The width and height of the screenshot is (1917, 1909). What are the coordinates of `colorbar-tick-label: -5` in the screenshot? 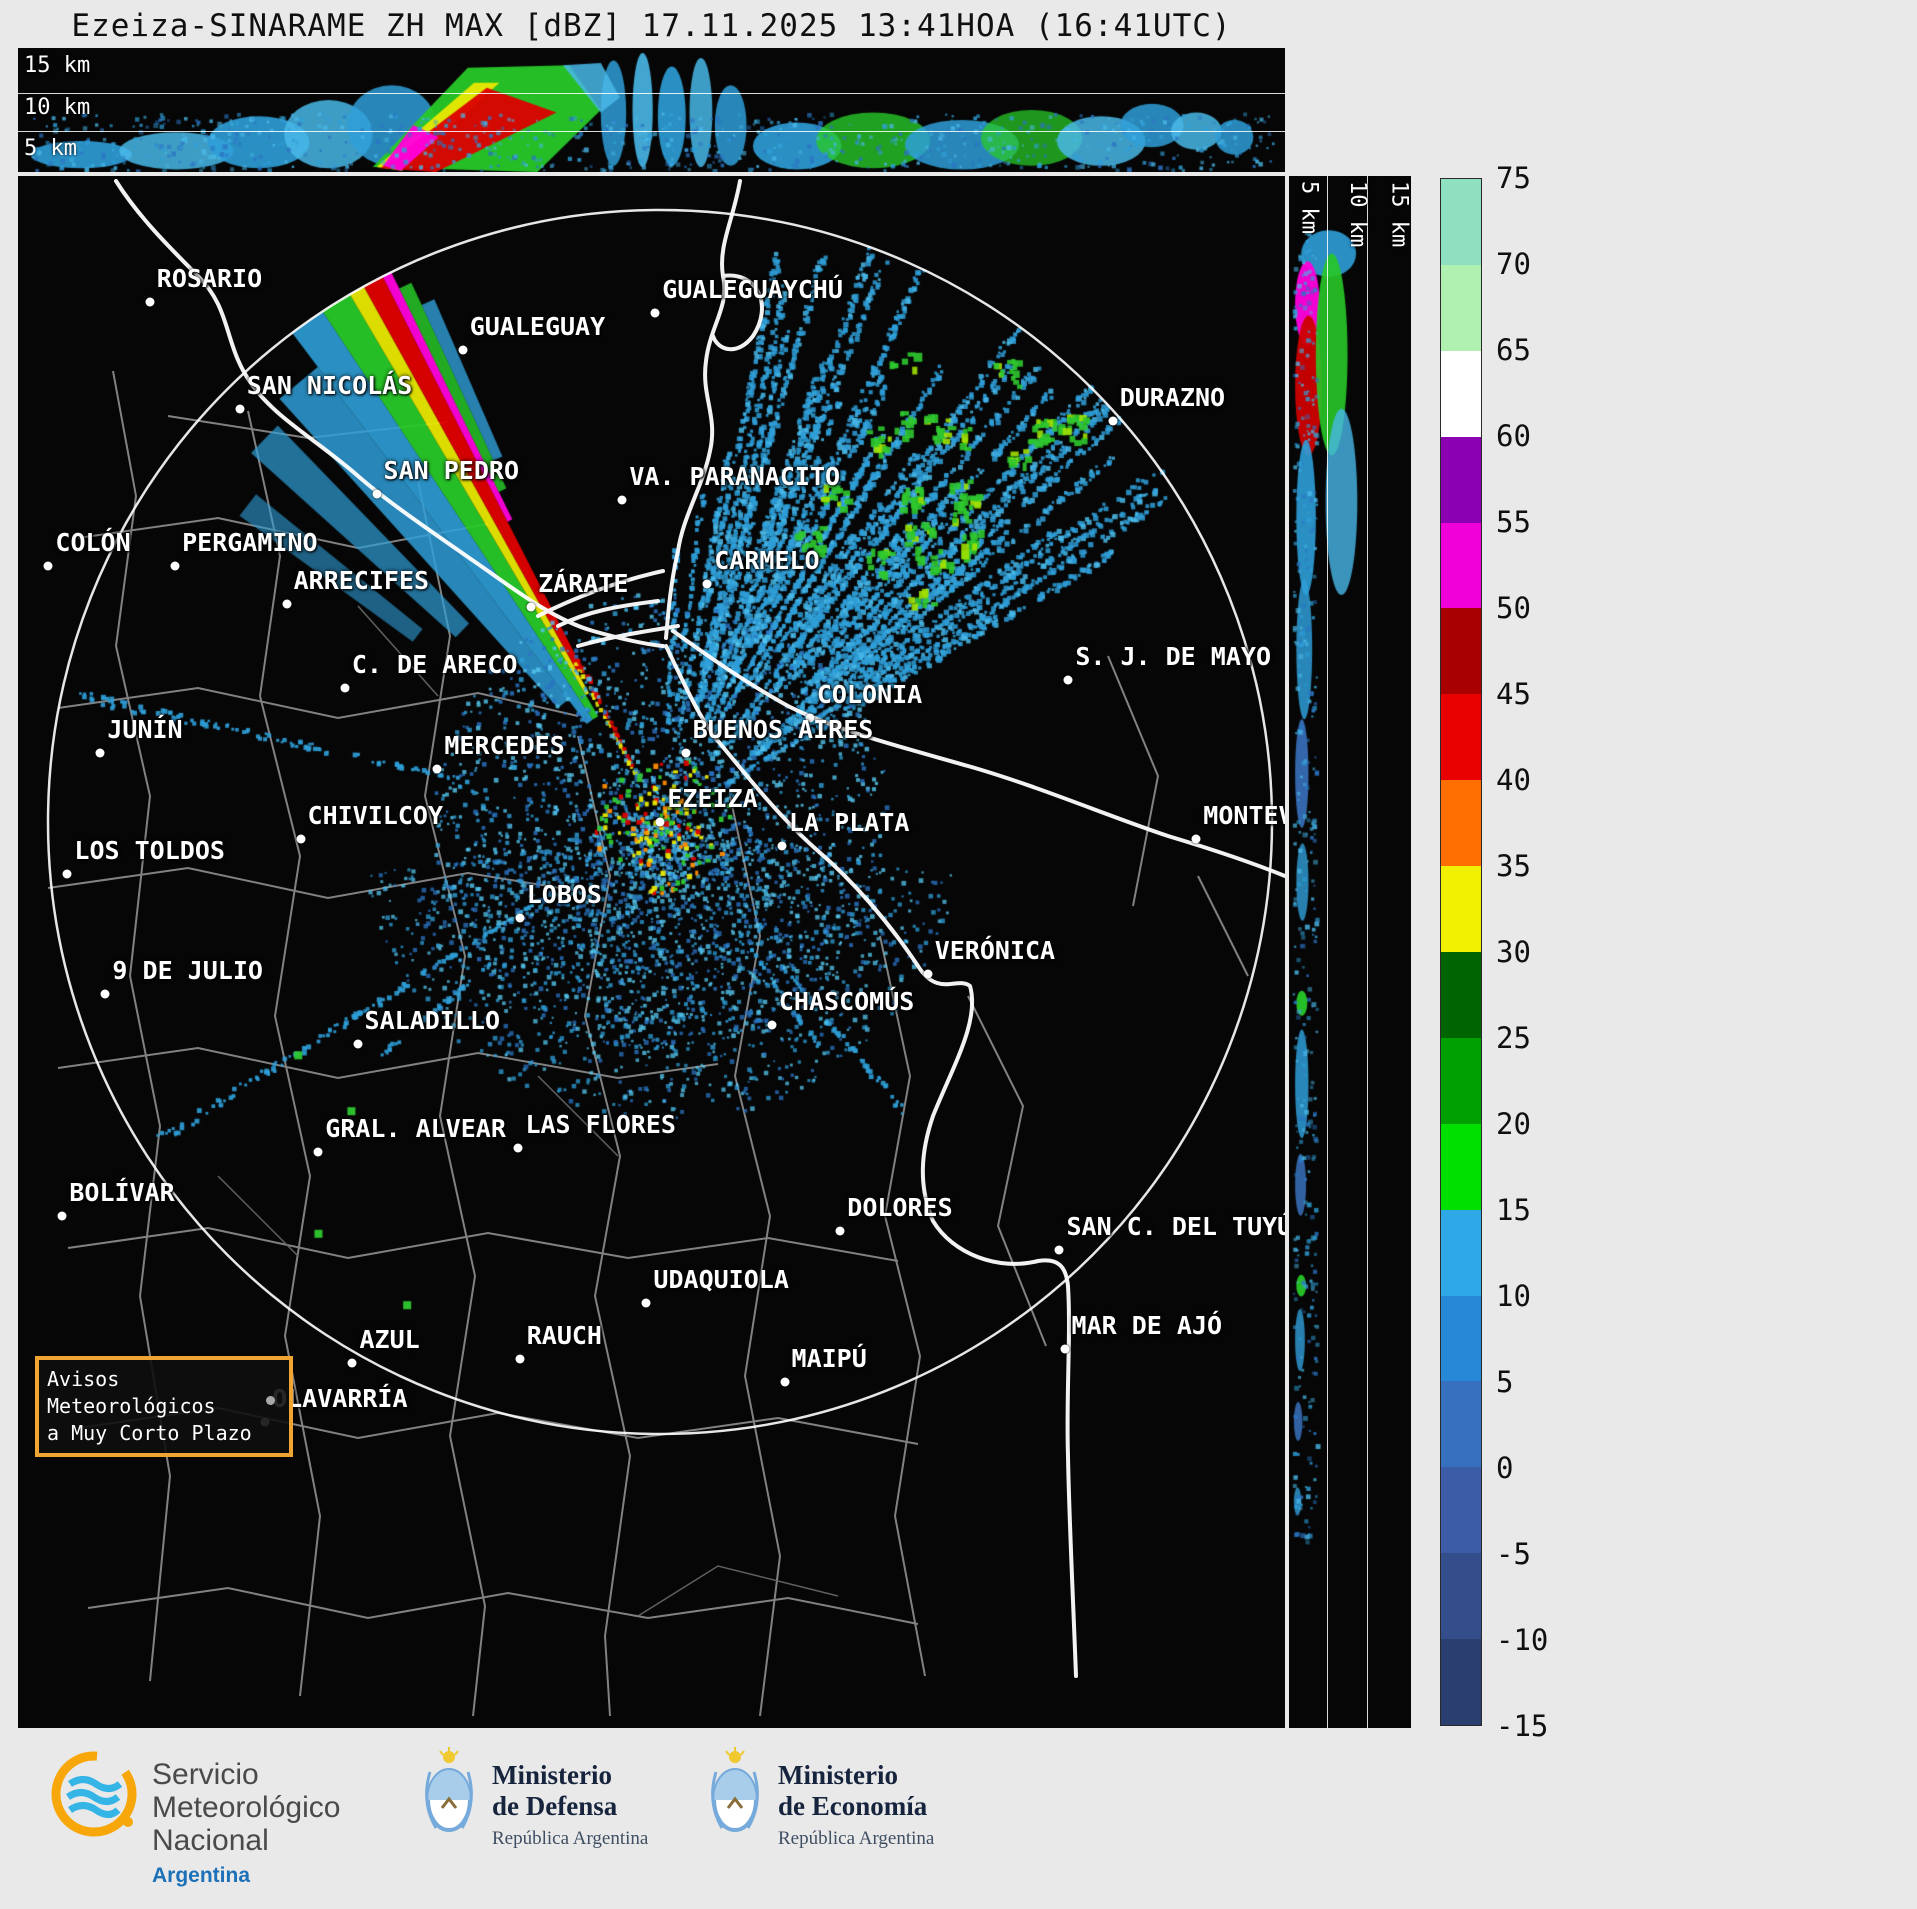 It's located at (1513, 1554).